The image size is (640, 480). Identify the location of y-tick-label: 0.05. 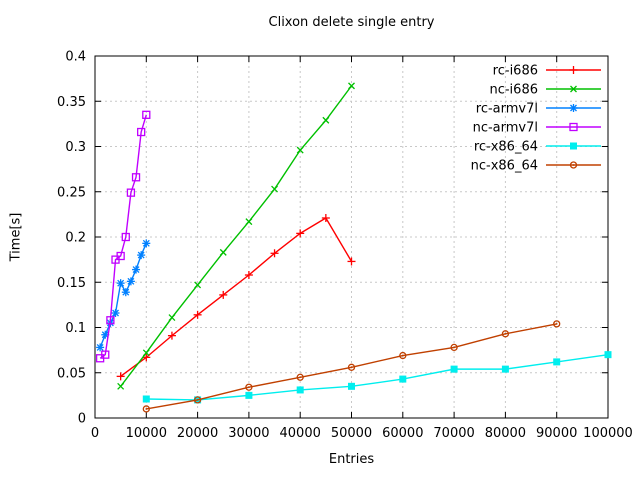
(71, 373).